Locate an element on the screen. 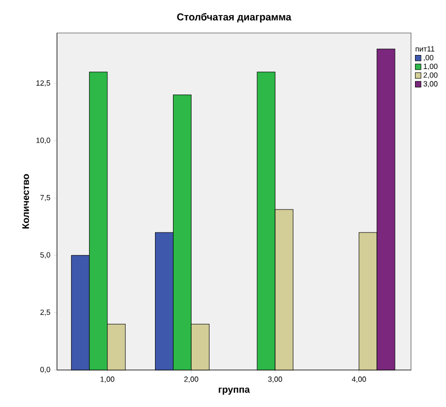 This screenshot has height=407, width=446. x-axis-title: группа is located at coordinates (234, 391).